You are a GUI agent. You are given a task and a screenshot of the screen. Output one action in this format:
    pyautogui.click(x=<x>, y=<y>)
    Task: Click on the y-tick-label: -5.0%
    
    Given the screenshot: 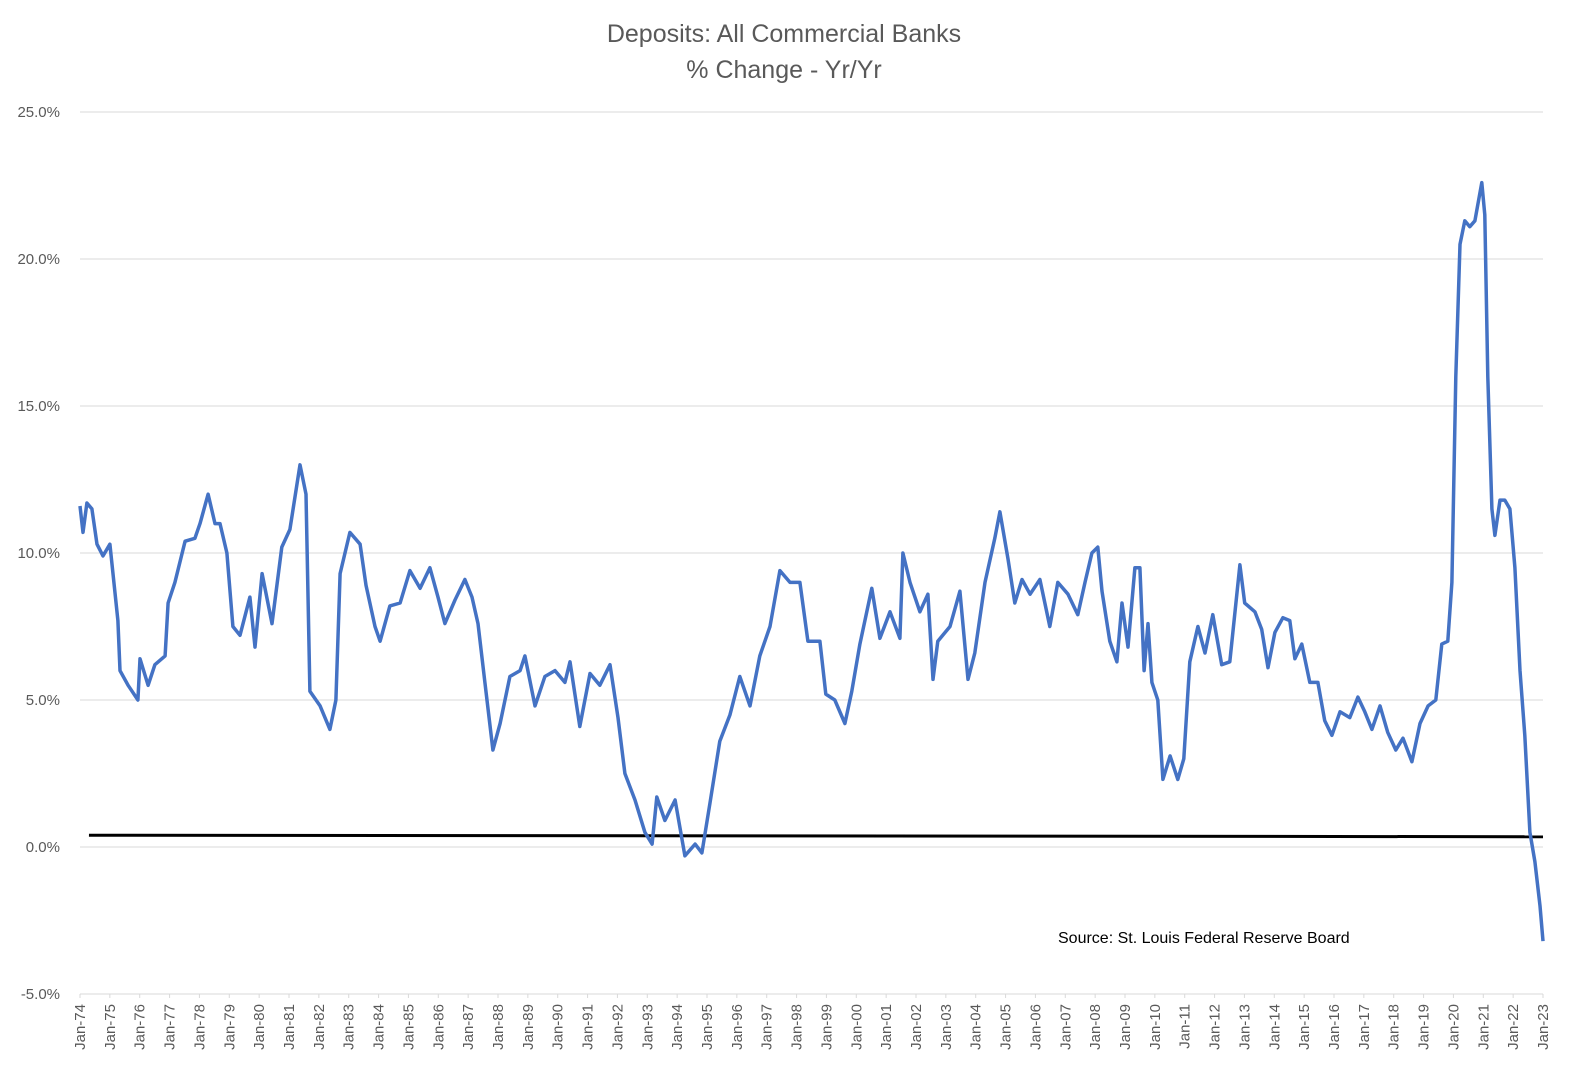 What is the action you would take?
    pyautogui.click(x=40, y=994)
    